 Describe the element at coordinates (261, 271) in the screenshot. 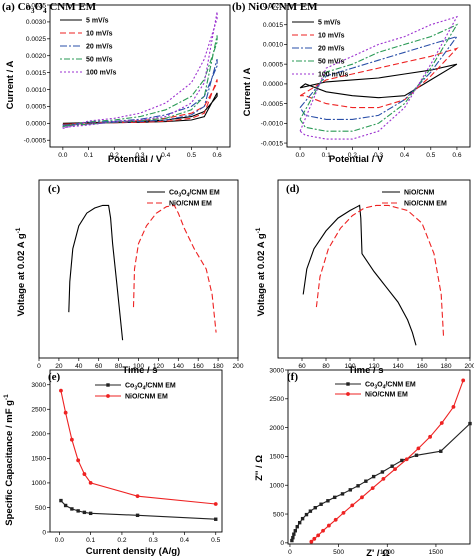

I see `panel-d-ylabel: Voltage at 0.02 A g-1` at that location.